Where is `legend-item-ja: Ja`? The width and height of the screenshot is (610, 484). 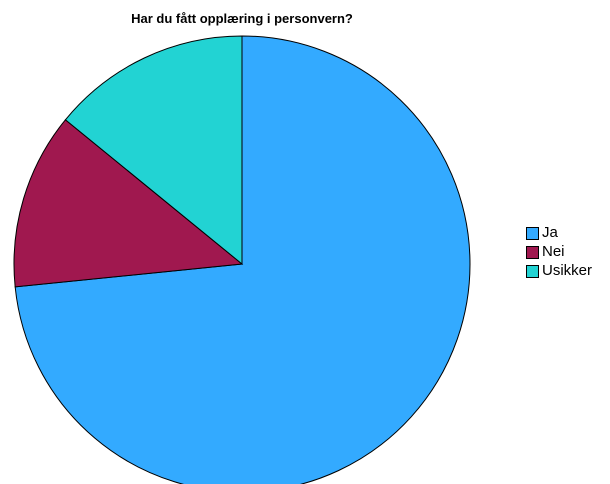
legend-item-ja: Ja is located at coordinates (559, 233).